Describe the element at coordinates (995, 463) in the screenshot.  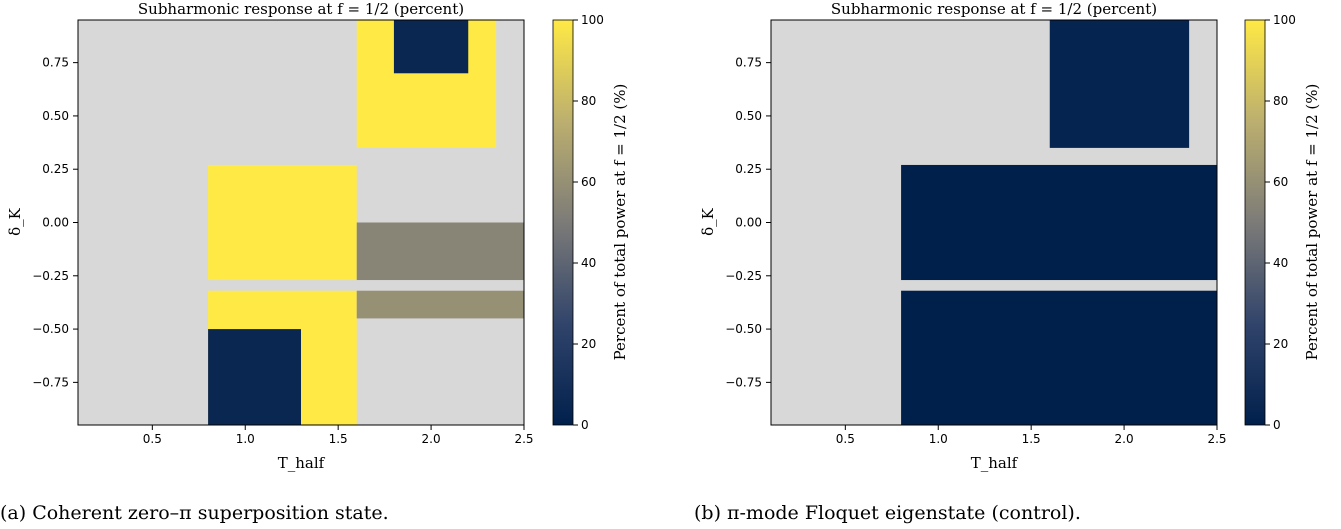
I see `panel-b-xlabel: T_half` at that location.